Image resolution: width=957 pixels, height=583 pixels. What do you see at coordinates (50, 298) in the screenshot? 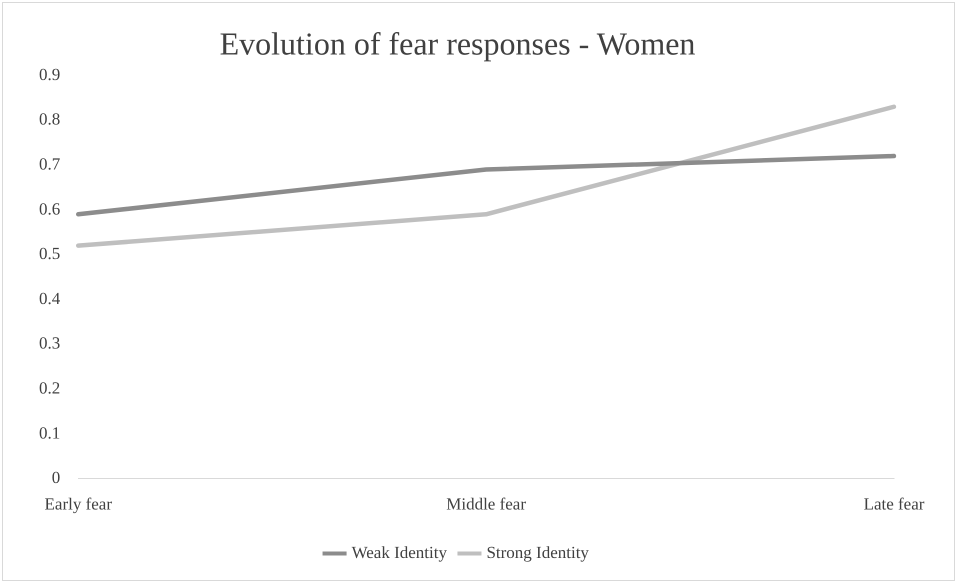
I see `y-tick-label: 0.4` at bounding box center [50, 298].